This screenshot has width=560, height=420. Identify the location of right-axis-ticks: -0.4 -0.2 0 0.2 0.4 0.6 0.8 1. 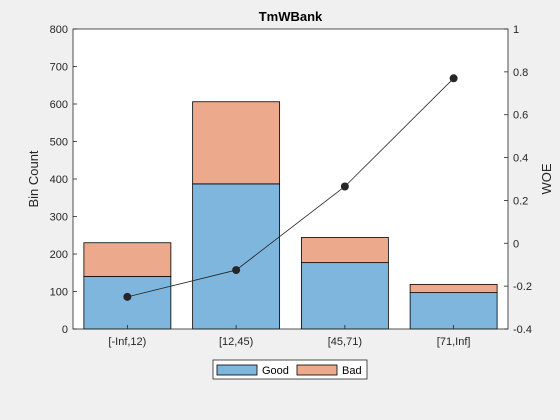
(518, 180).